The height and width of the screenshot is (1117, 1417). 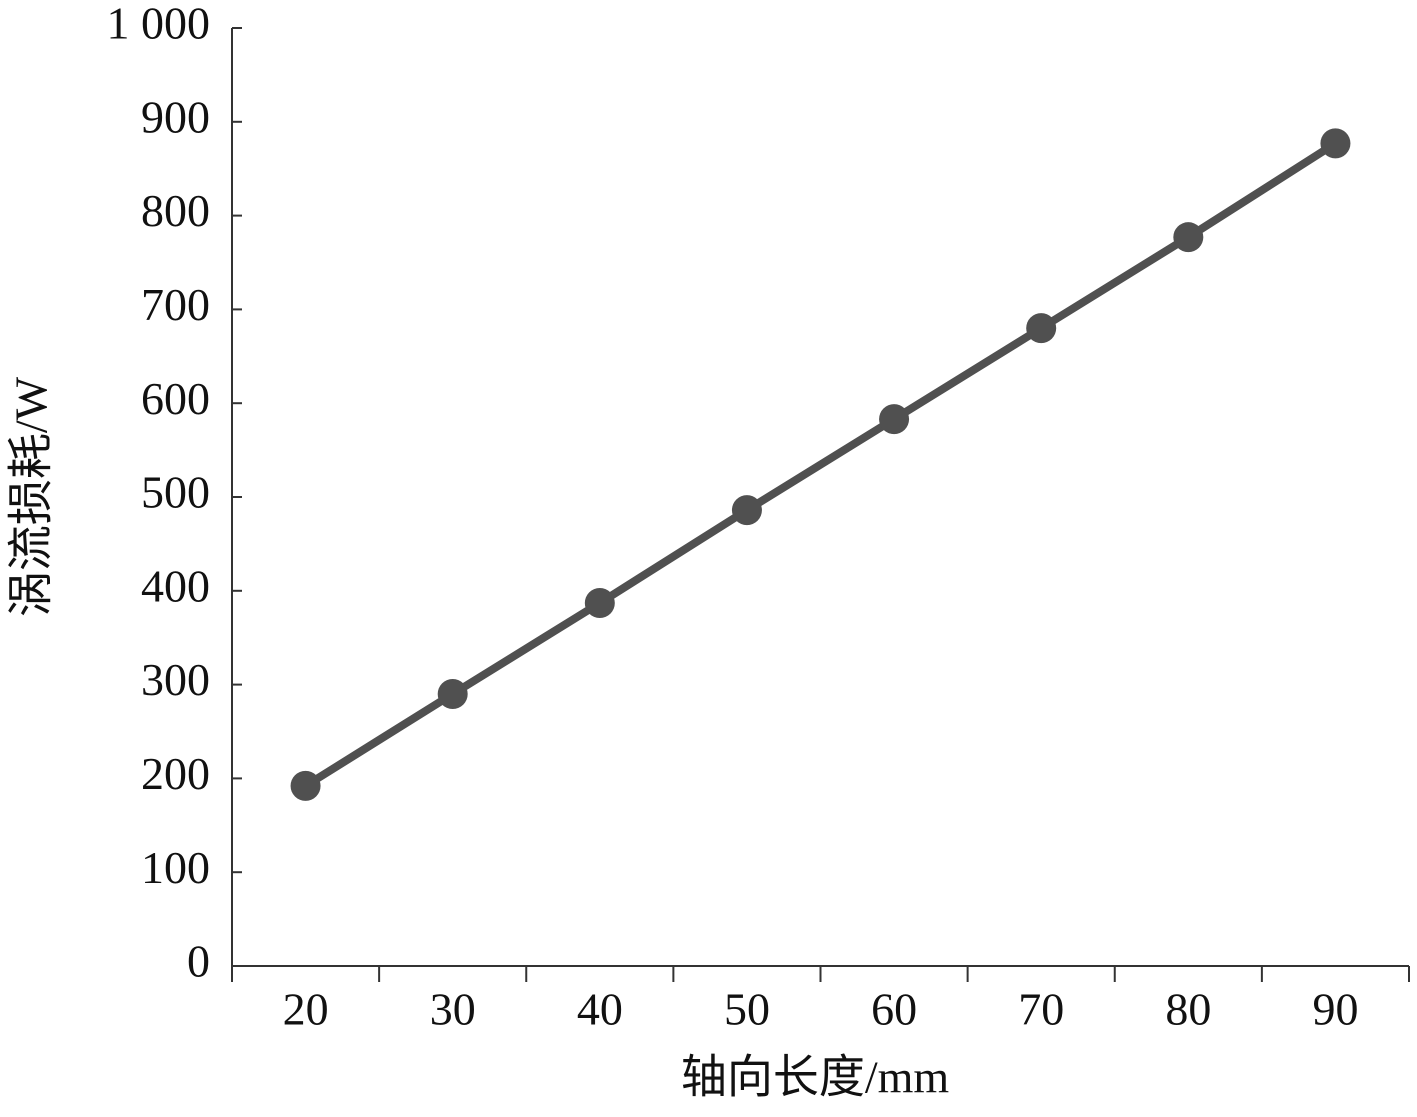 I want to click on y-tick-label: 900, so click(x=175, y=116).